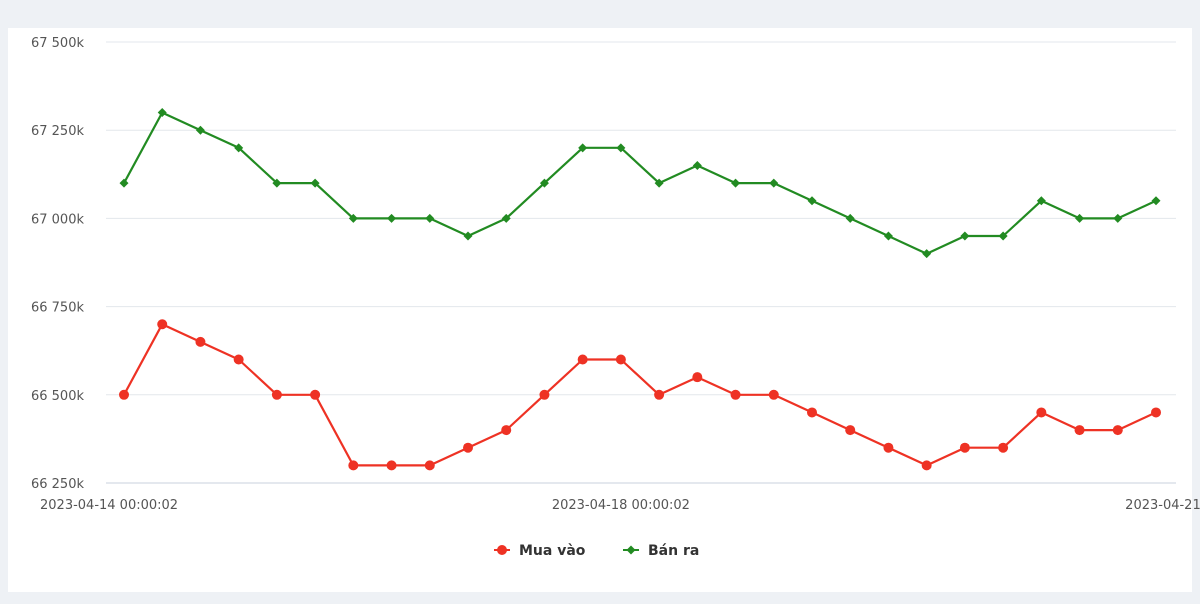 This screenshot has height=604, width=1200. What do you see at coordinates (57, 131) in the screenshot?
I see `y-tick-label: 67 250k` at bounding box center [57, 131].